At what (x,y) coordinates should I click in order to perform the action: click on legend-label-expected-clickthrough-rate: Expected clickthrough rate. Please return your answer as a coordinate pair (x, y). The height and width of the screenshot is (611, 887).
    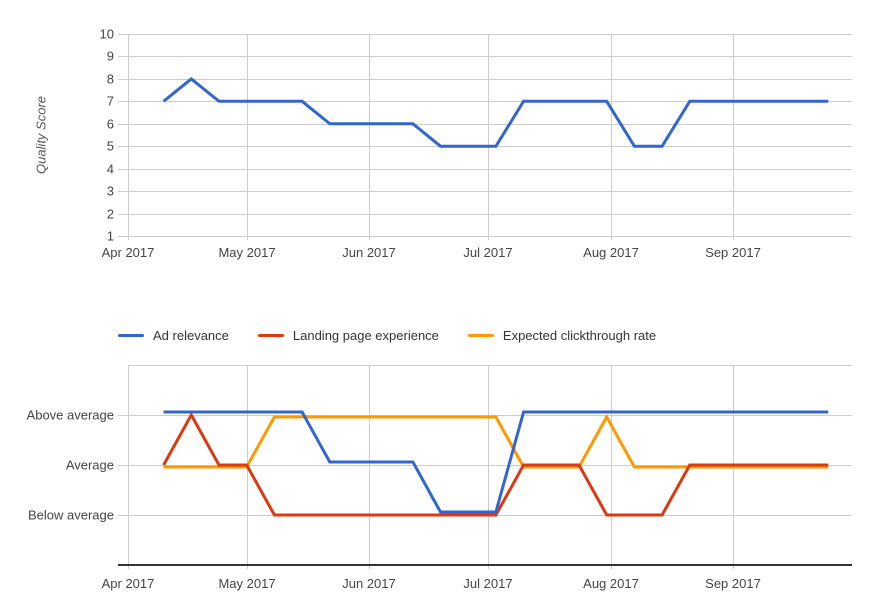
    Looking at the image, I should click on (579, 335).